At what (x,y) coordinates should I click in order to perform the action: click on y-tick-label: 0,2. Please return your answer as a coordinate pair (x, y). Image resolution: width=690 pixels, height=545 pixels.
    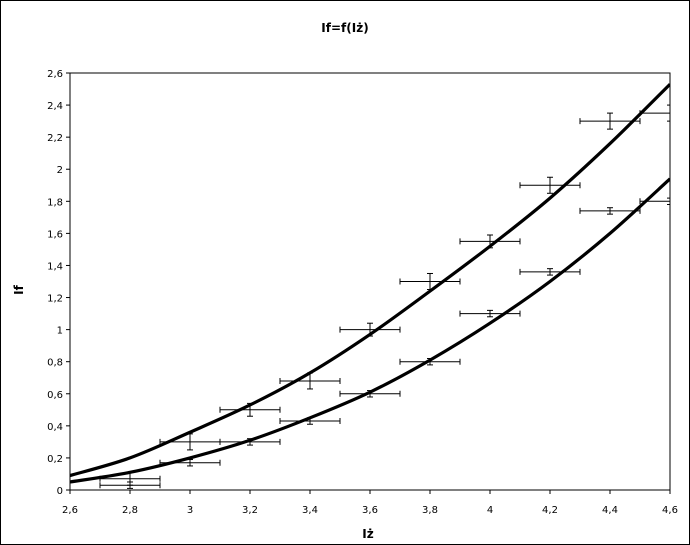
    Looking at the image, I should click on (55, 459).